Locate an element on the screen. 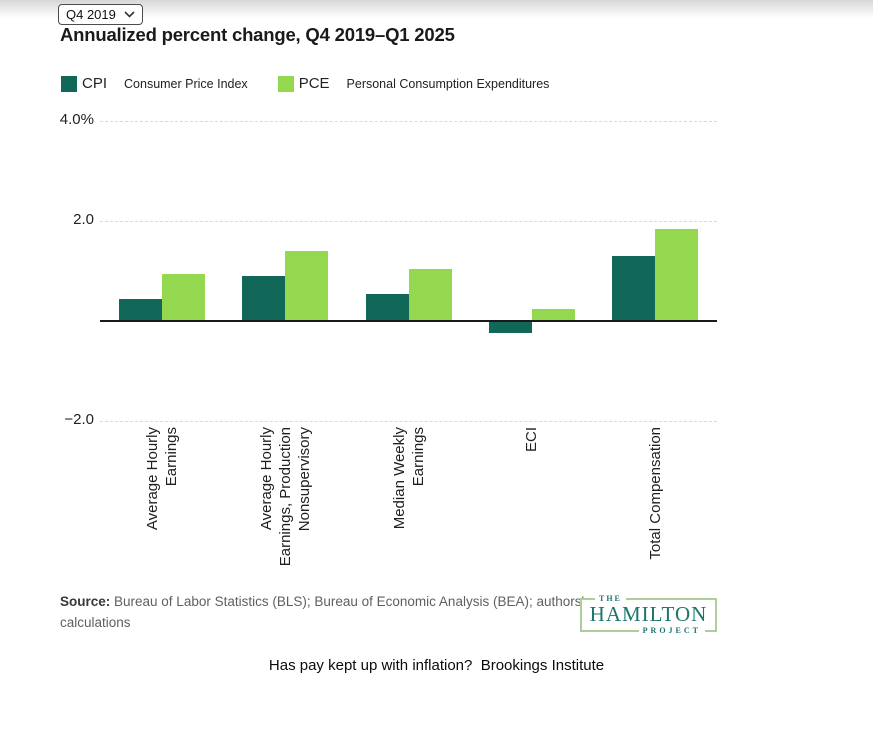 The width and height of the screenshot is (873, 741). cpi-swatch-icon is located at coordinates (69, 83).